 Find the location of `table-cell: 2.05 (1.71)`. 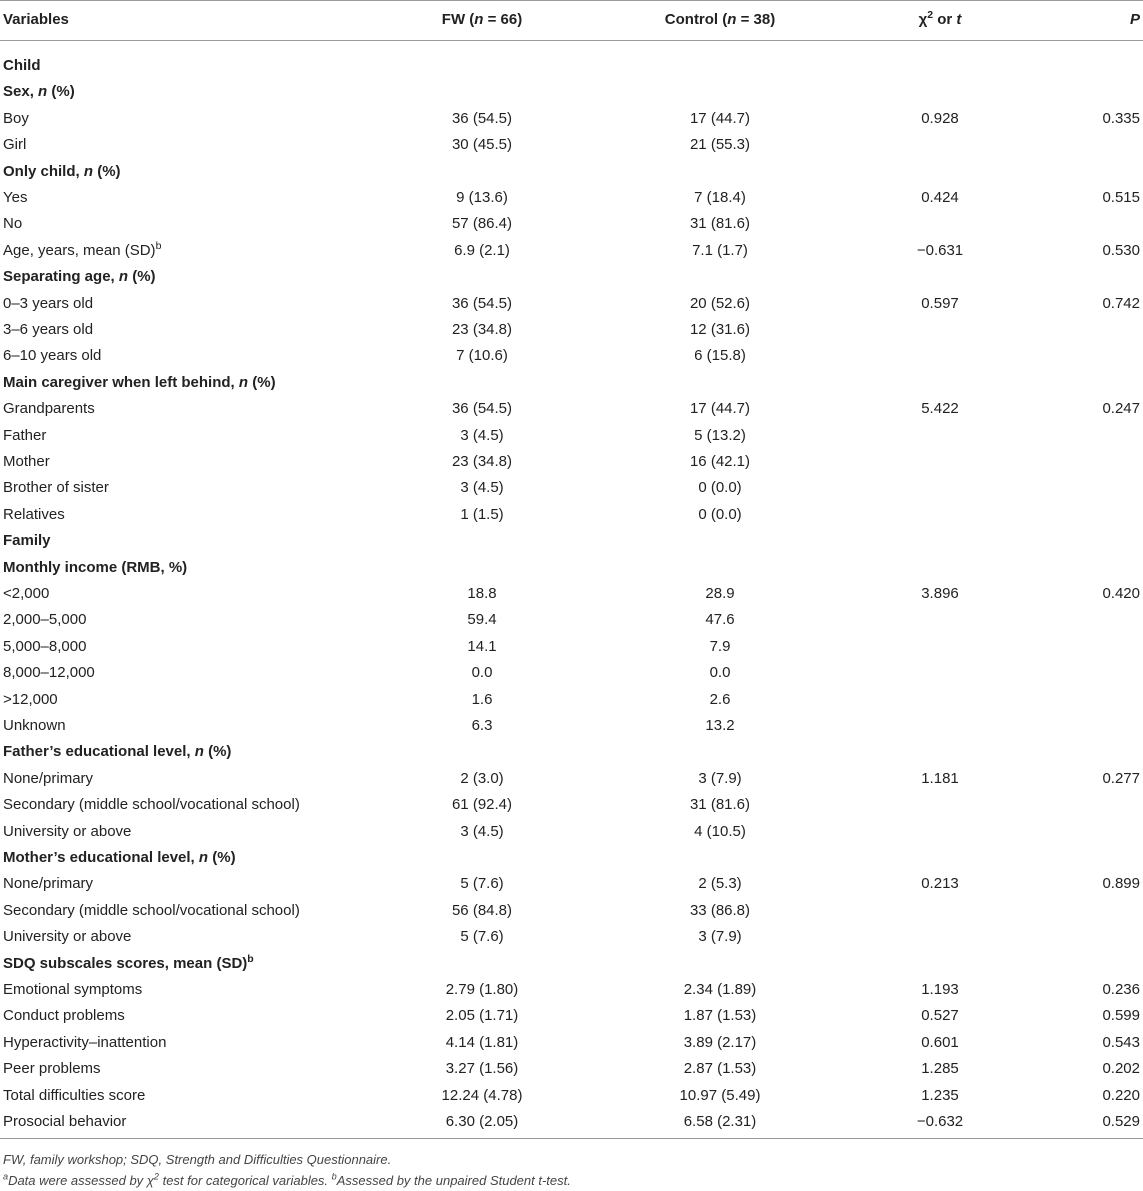

table-cell: 2.05 (1.71) is located at coordinates (482, 1016).